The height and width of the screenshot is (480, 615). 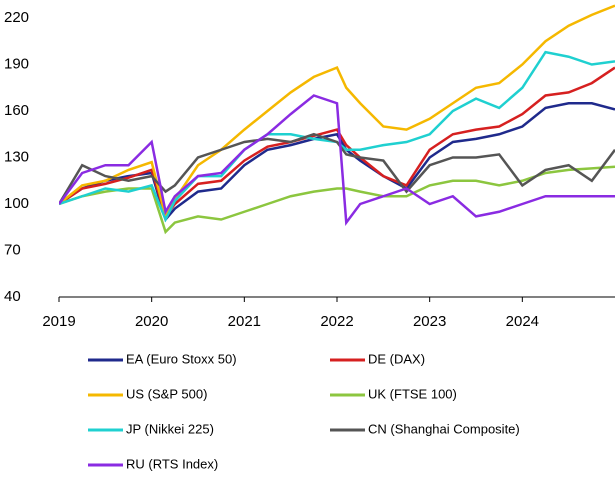 What do you see at coordinates (396, 358) in the screenshot?
I see `legend-label: DE (DAX)` at bounding box center [396, 358].